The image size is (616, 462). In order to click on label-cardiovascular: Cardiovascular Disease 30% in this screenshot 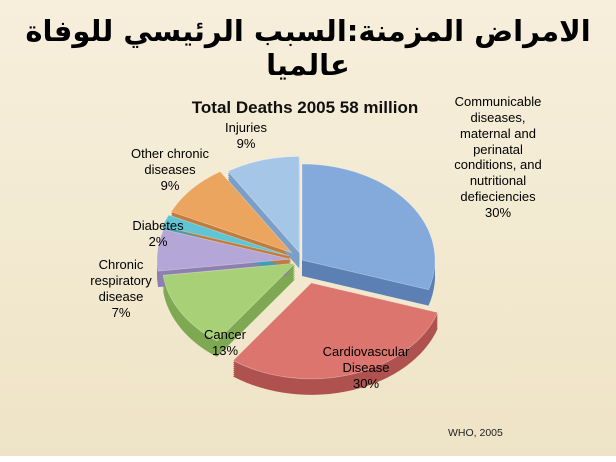, I will do `click(366, 367)`.